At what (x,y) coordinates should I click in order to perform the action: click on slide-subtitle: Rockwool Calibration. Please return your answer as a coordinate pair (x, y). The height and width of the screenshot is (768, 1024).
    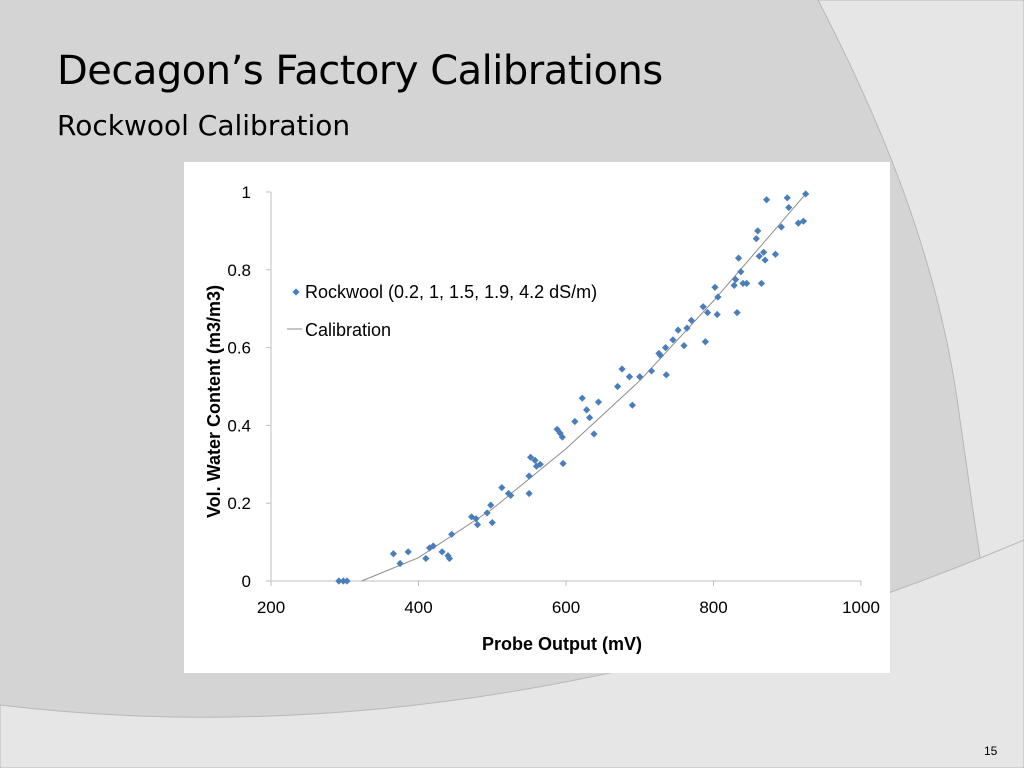
    Looking at the image, I should click on (204, 125).